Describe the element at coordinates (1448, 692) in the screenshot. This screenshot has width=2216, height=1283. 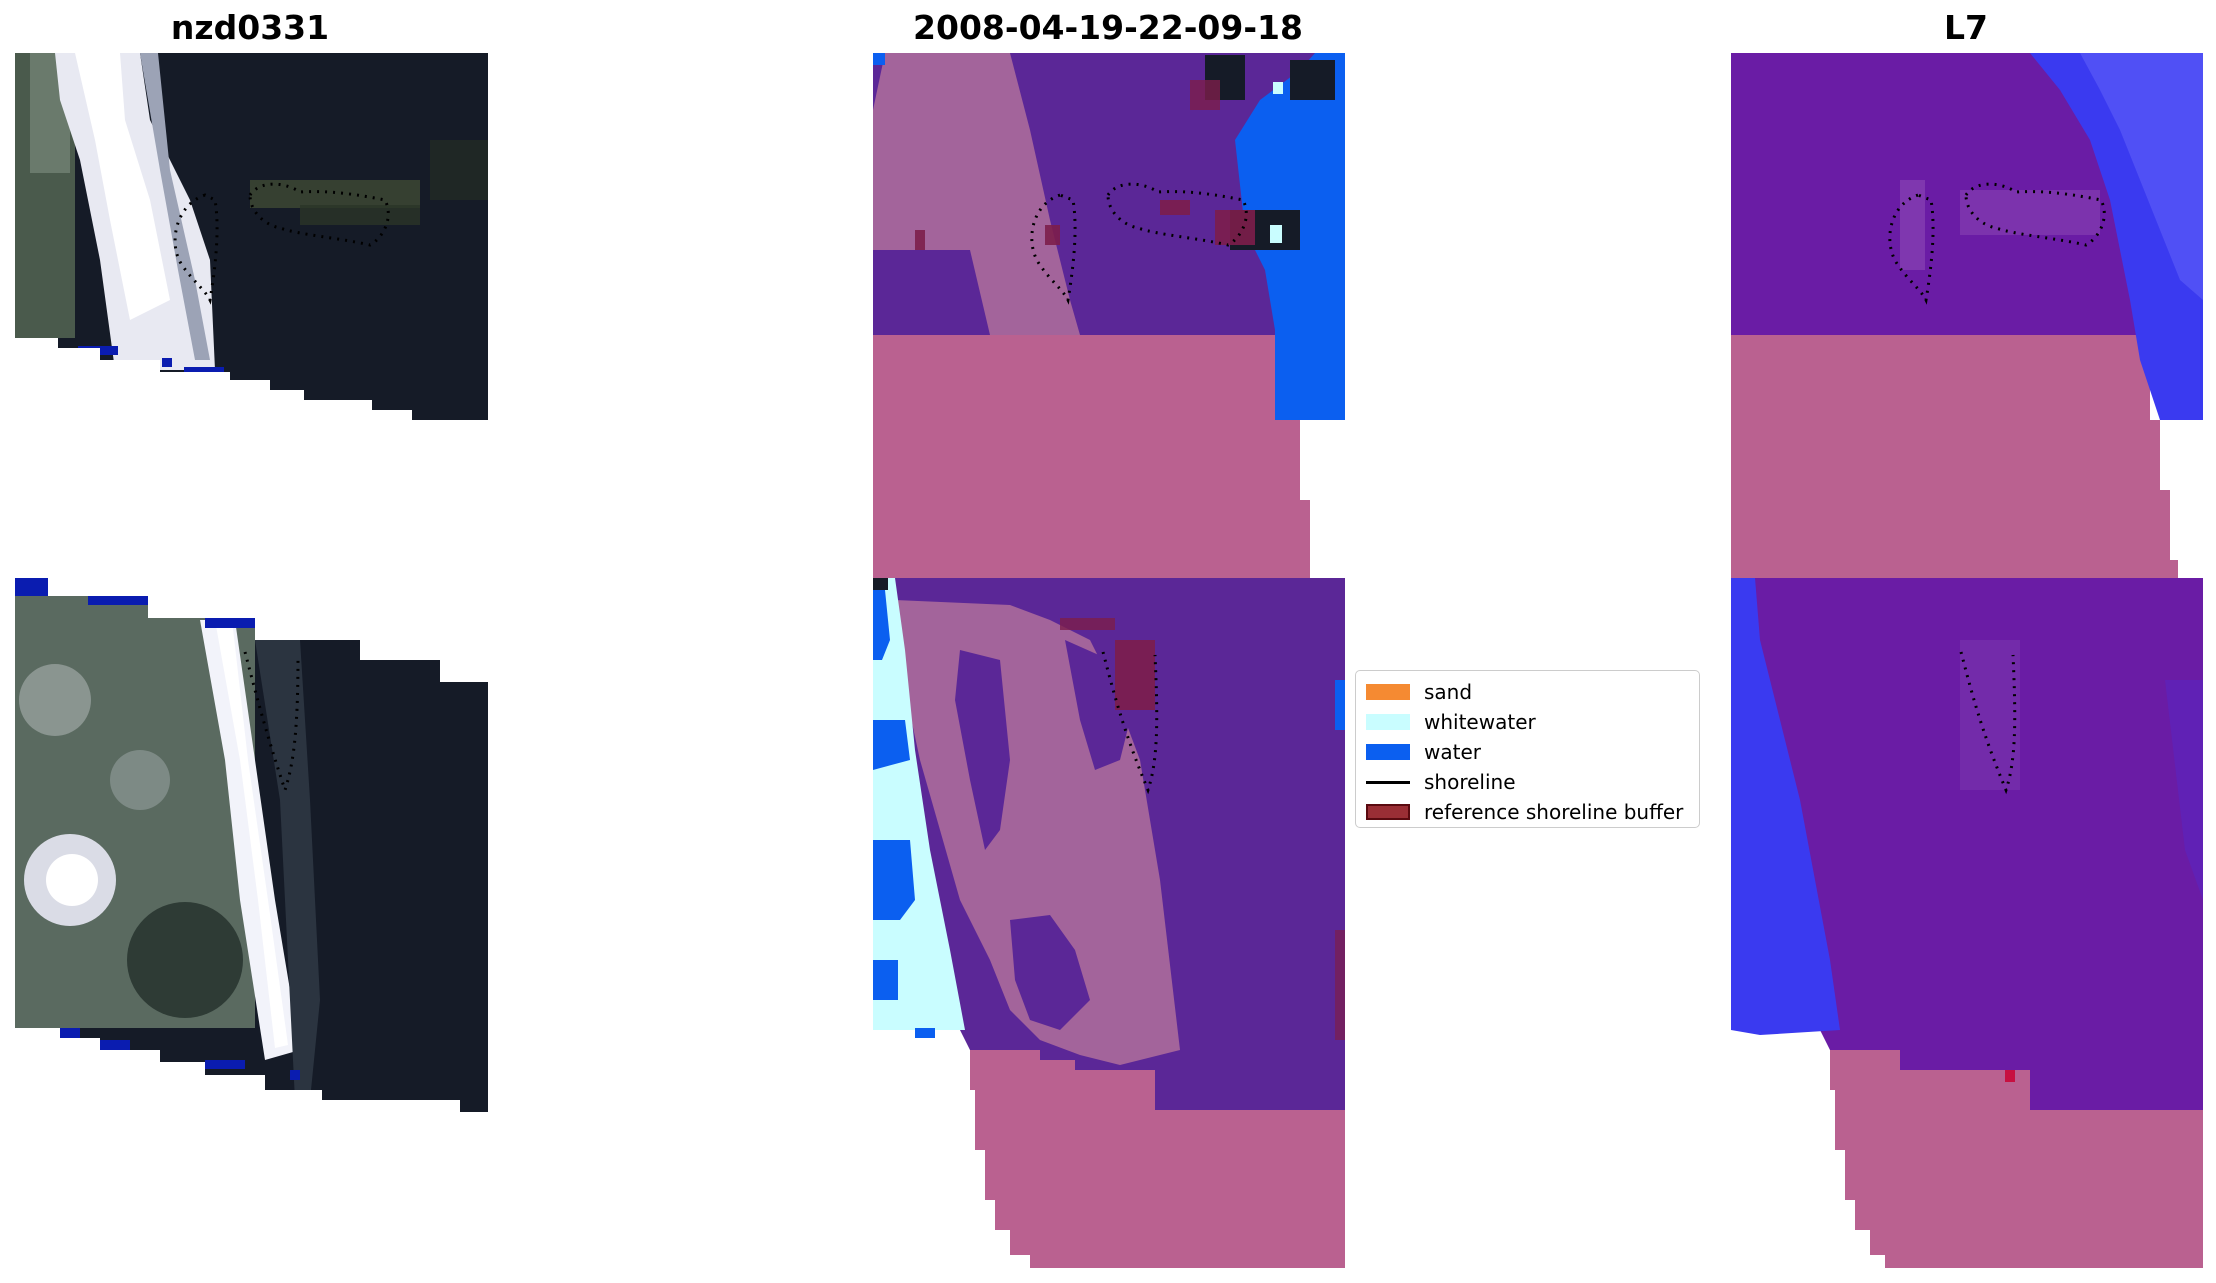
I see `legend-label-sand: sand` at that location.